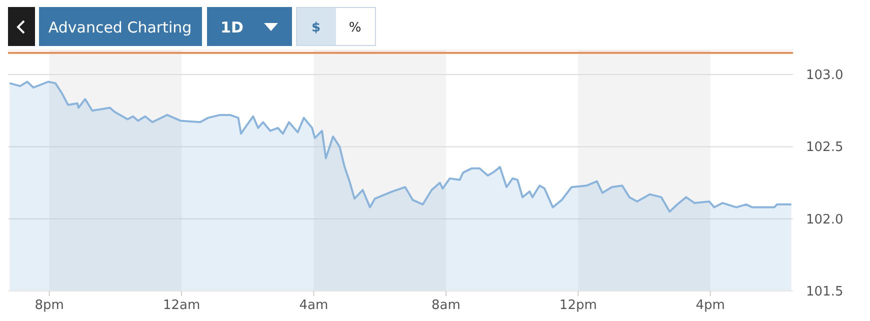 The image size is (870, 321). I want to click on y-tick-label: 102.0, so click(825, 220).